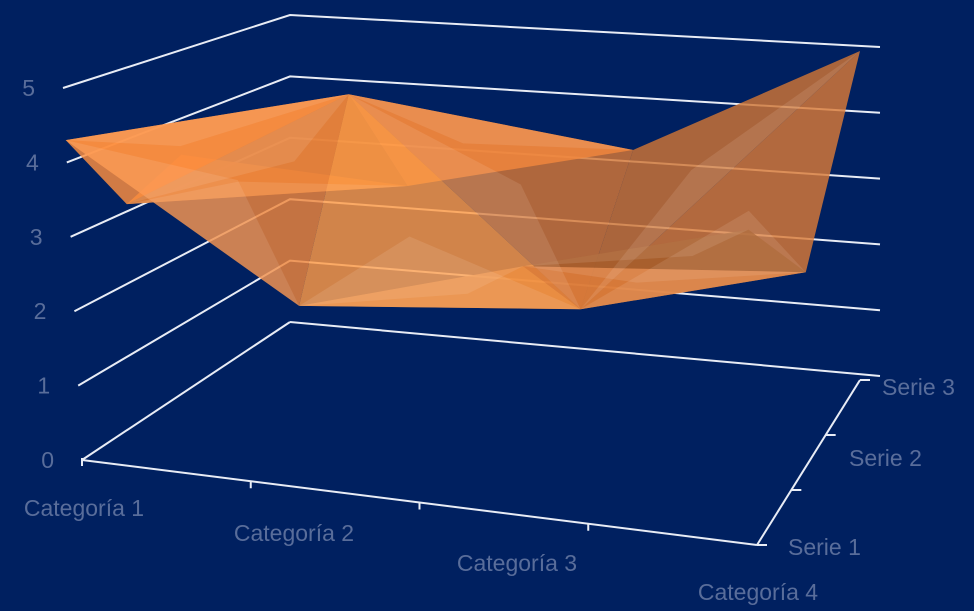 The height and width of the screenshot is (611, 974). I want to click on surface-facet-0-2-a, so click(664, 251).